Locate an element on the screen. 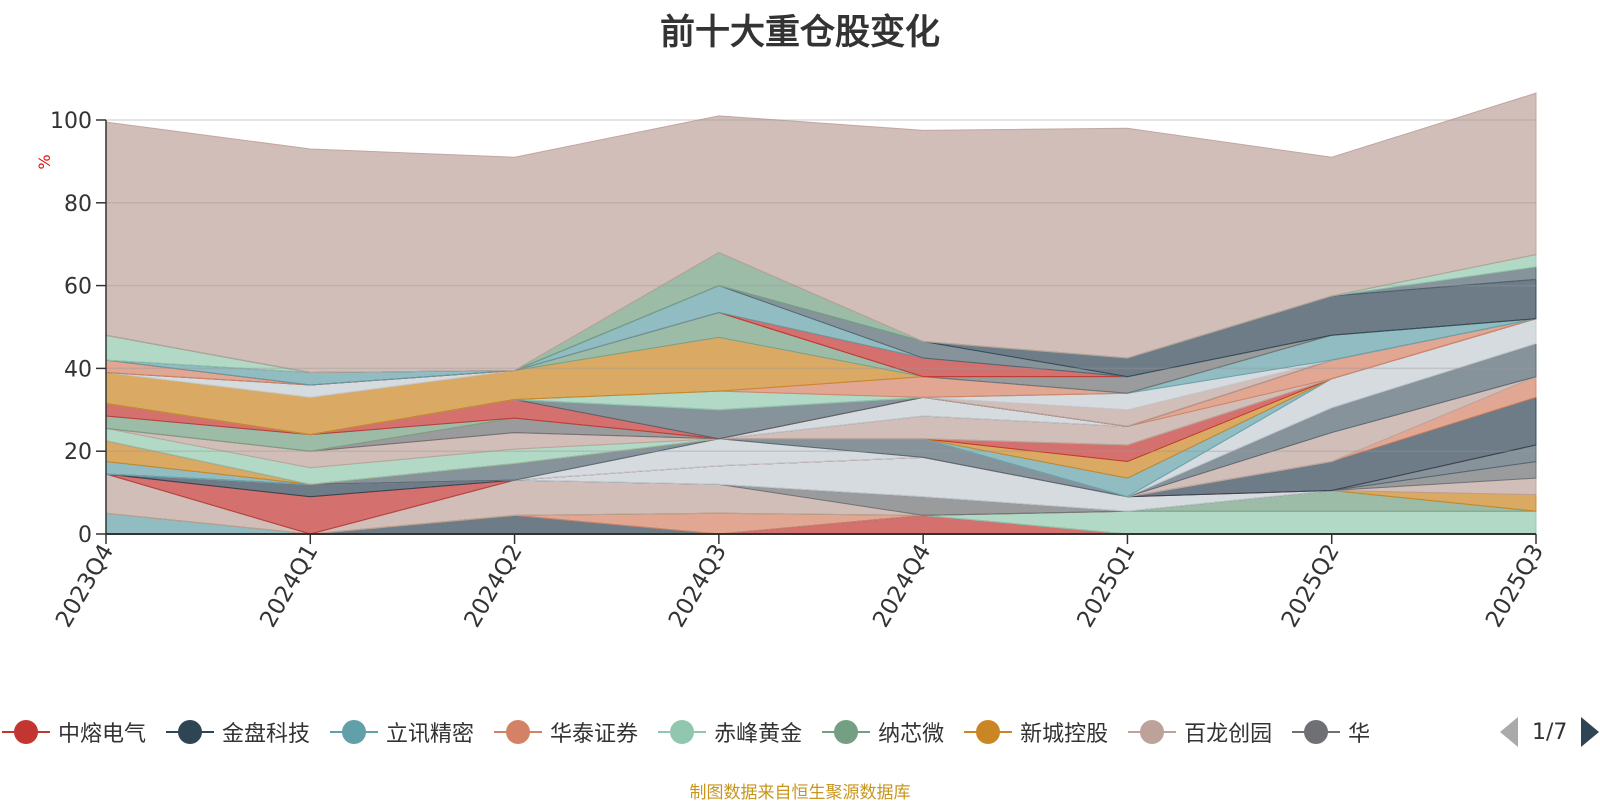 This screenshot has height=803, width=1600. legend-item: 新城控股 is located at coordinates (1036, 732).